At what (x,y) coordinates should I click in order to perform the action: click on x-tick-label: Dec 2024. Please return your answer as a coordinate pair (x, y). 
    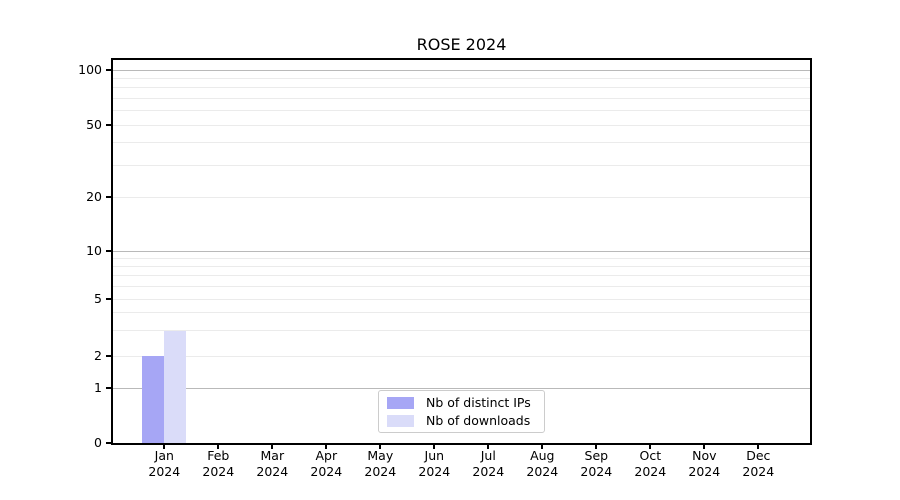
    Looking at the image, I should click on (758, 464).